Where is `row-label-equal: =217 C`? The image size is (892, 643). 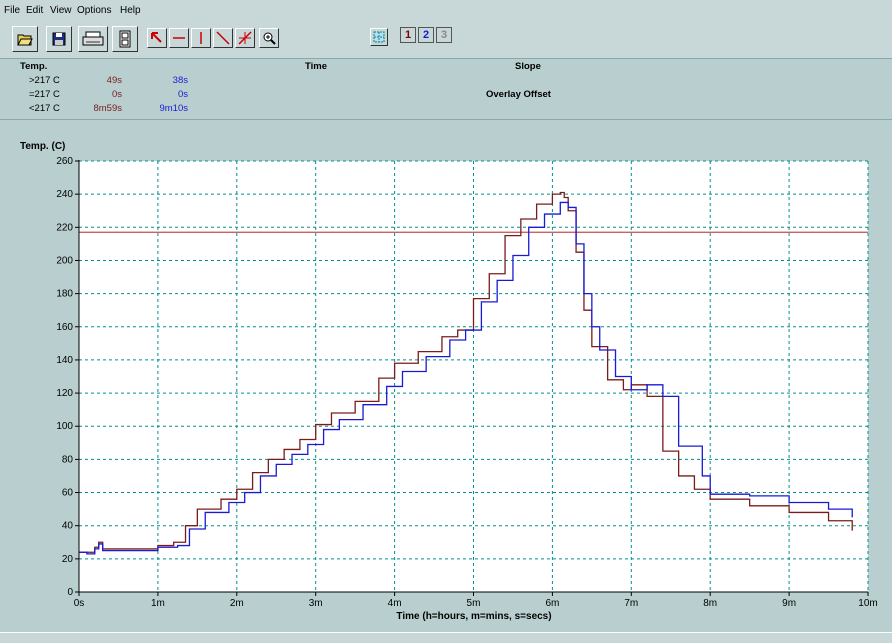 row-label-equal: =217 C is located at coordinates (44, 94).